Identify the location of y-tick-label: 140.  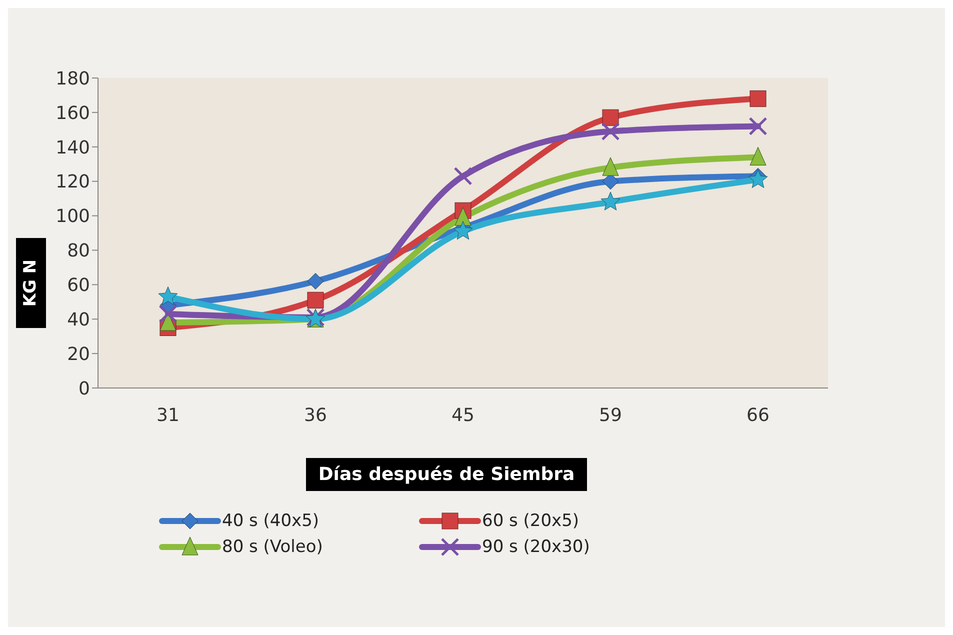
(73, 147).